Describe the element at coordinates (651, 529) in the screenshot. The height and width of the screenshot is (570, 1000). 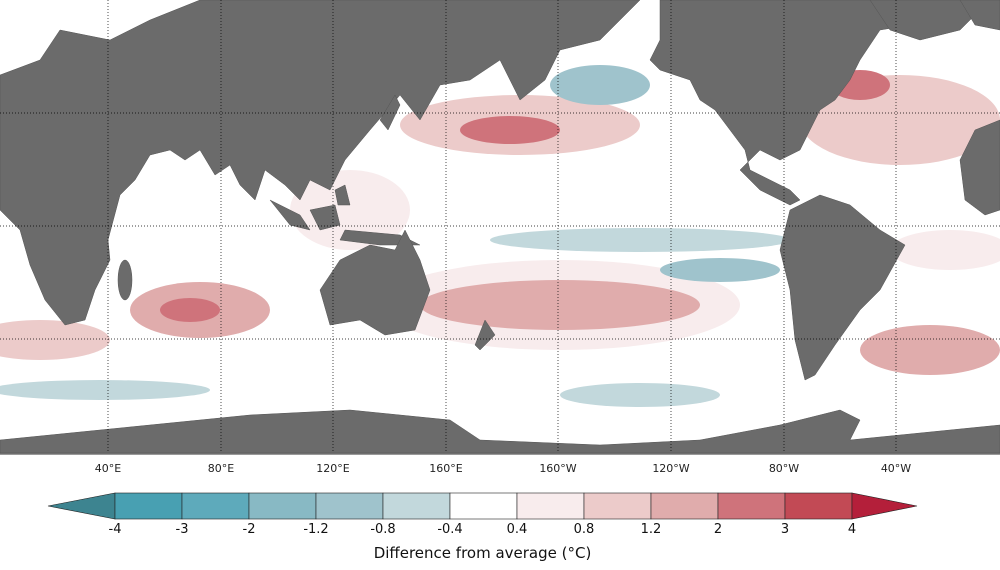
I see `colorbar-tick-label: 1.2` at that location.